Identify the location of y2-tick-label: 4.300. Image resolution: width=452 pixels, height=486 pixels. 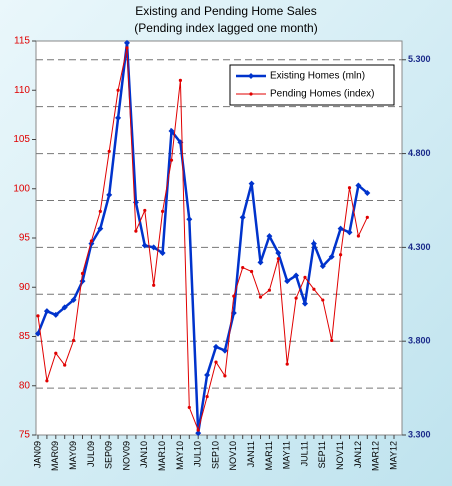
(419, 247).